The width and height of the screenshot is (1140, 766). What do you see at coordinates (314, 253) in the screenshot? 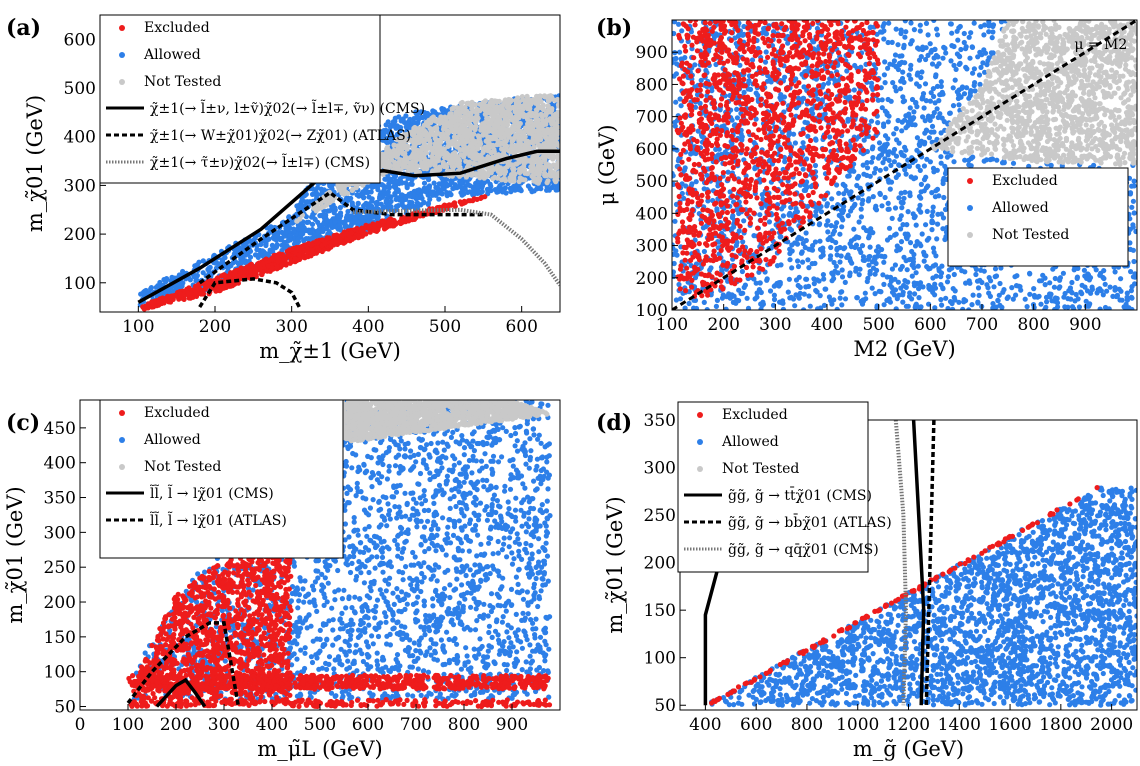
I see `excluded-points` at bounding box center [314, 253].